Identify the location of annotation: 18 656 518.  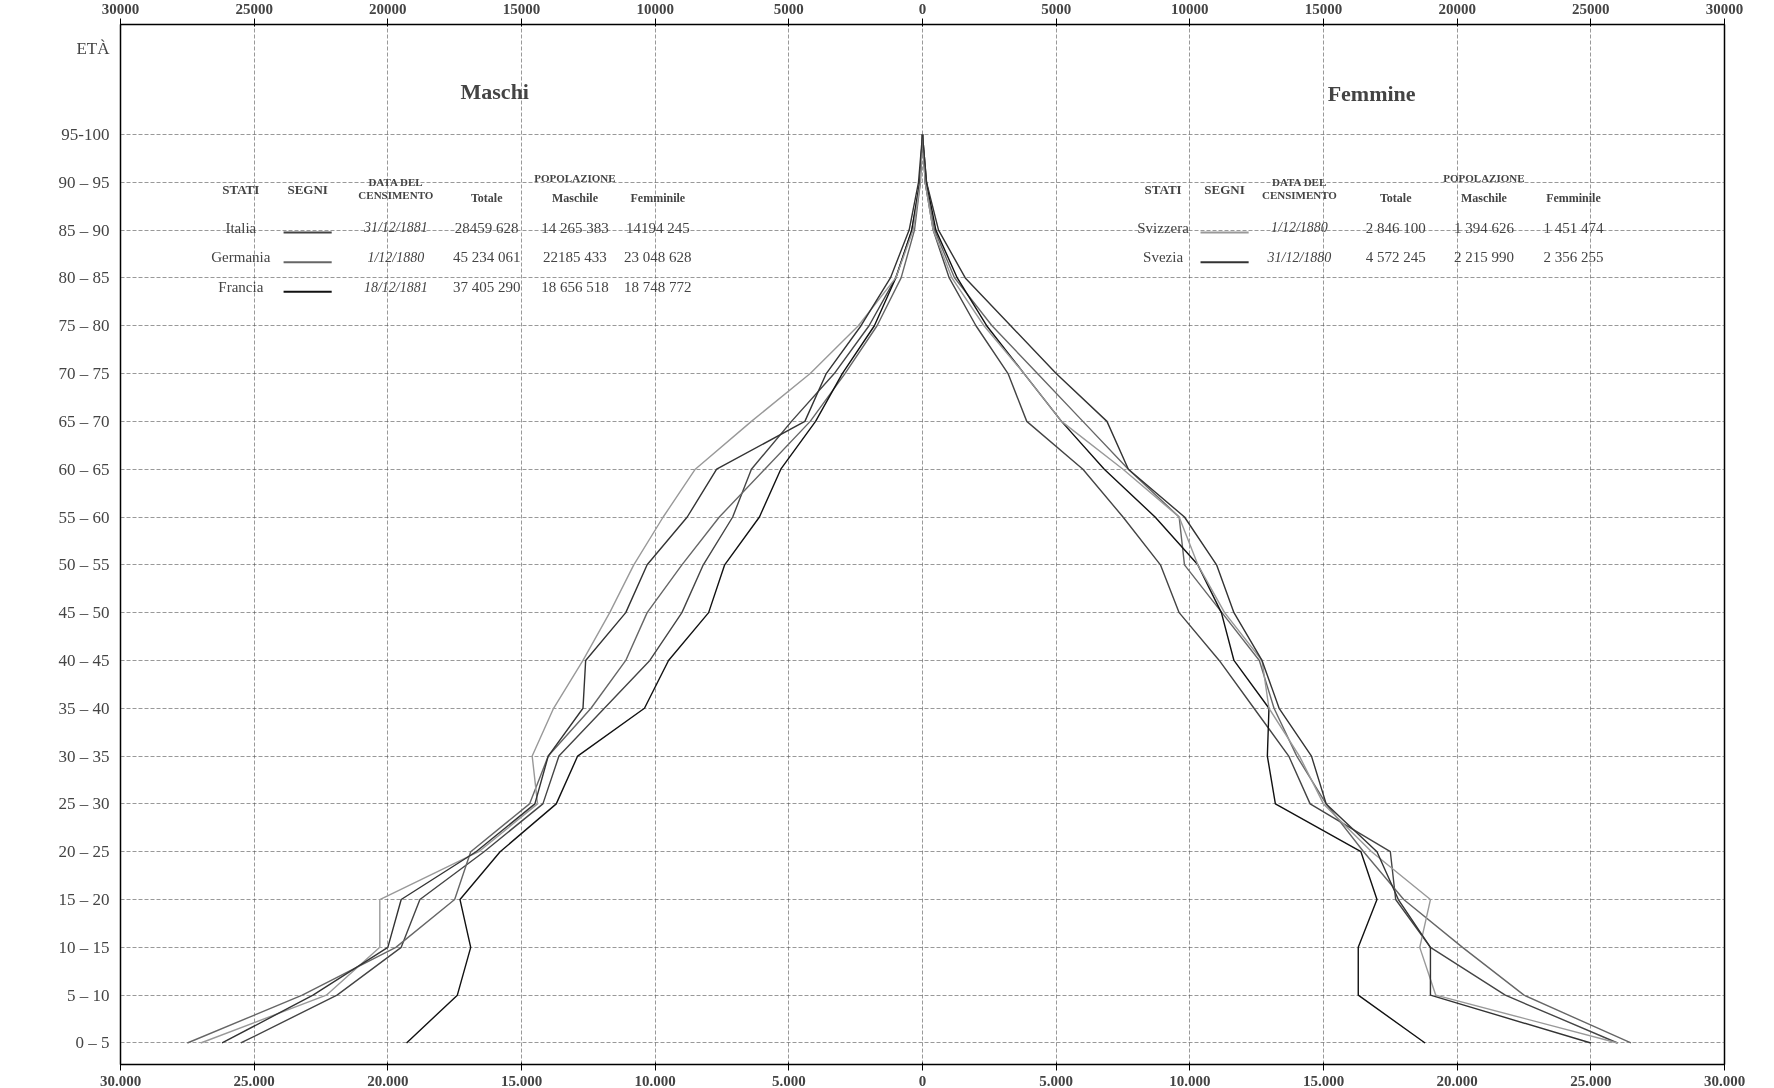
(575, 287).